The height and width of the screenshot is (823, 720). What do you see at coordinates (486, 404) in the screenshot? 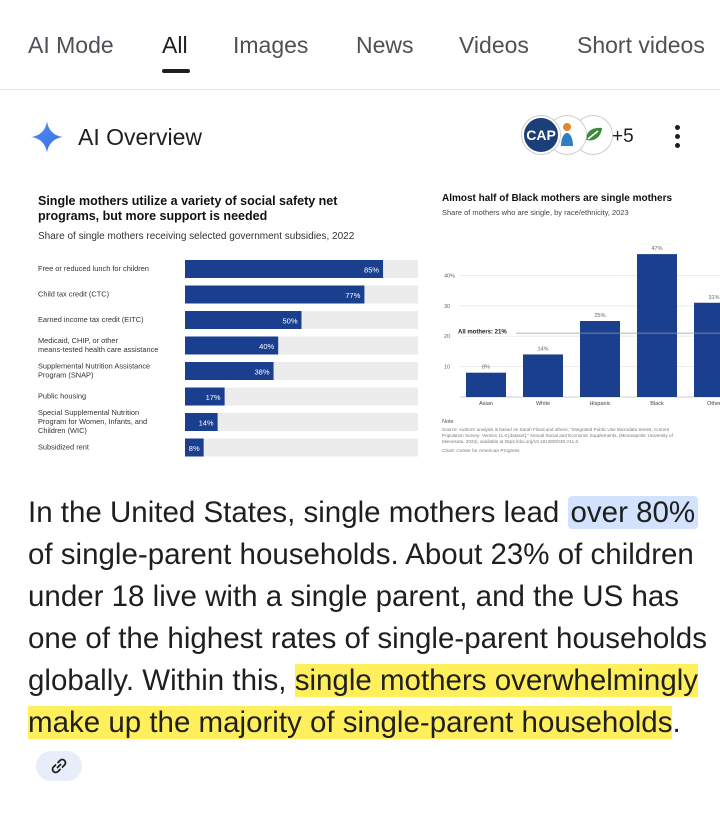
I see `x-category-label: Asian` at bounding box center [486, 404].